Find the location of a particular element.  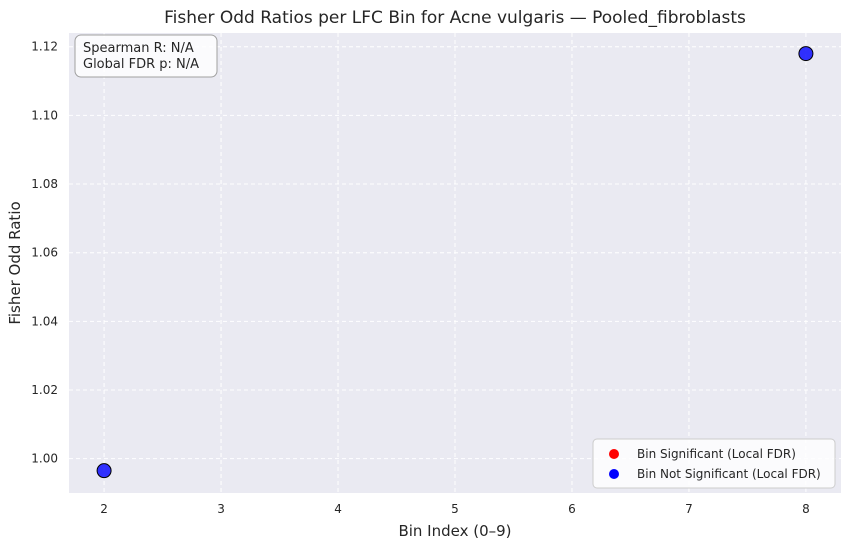

annotation-box is located at coordinates (146, 56).